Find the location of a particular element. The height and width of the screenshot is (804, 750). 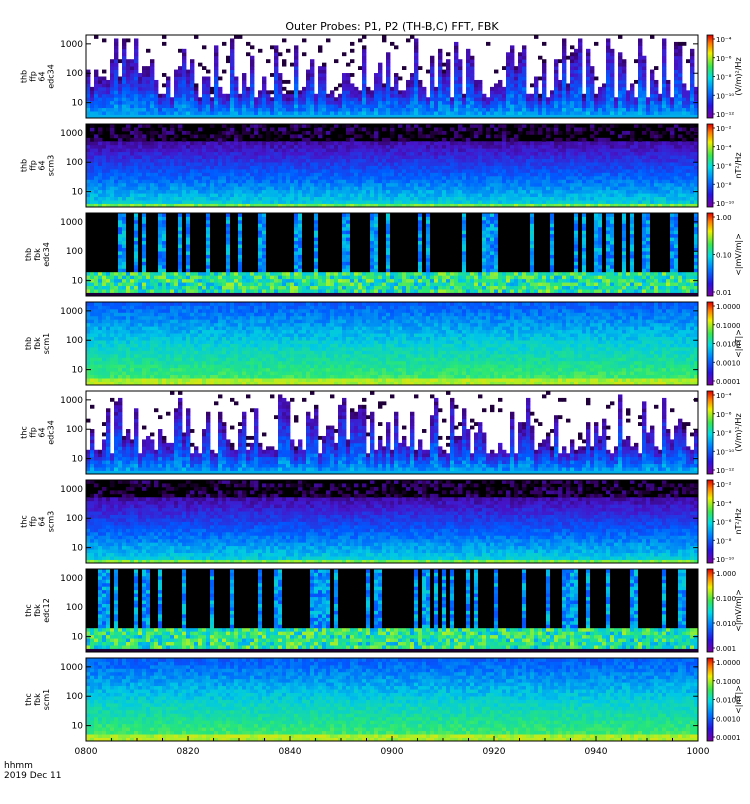

x-tick-label: 0820 is located at coordinates (188, 752).